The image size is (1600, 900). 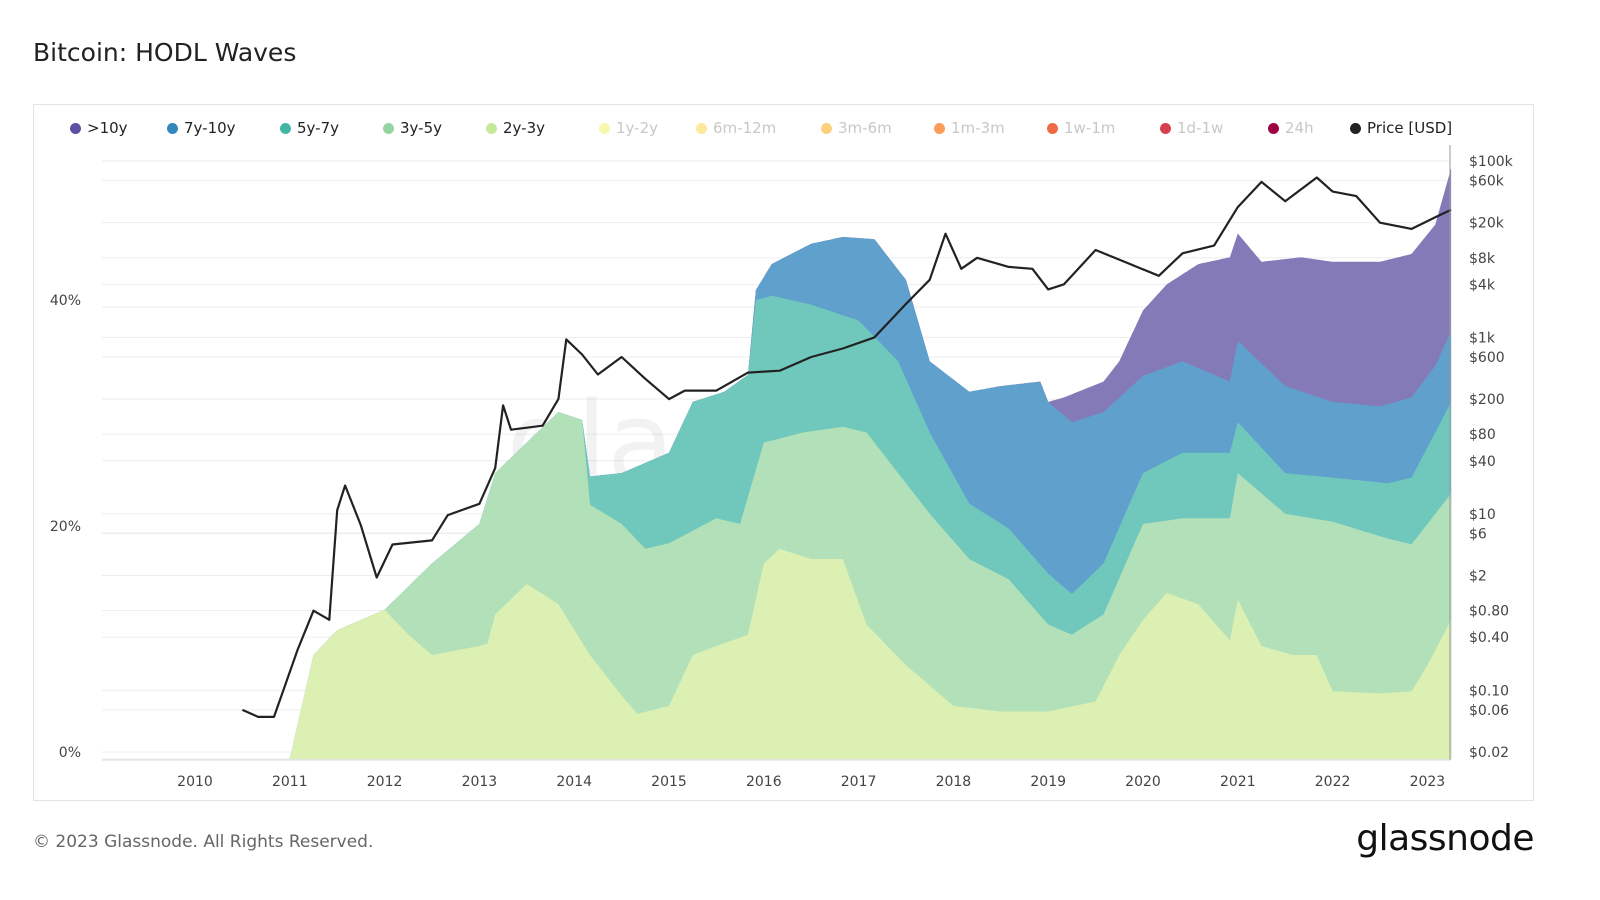 I want to click on y-left-tick-label: 40%, so click(x=65, y=301).